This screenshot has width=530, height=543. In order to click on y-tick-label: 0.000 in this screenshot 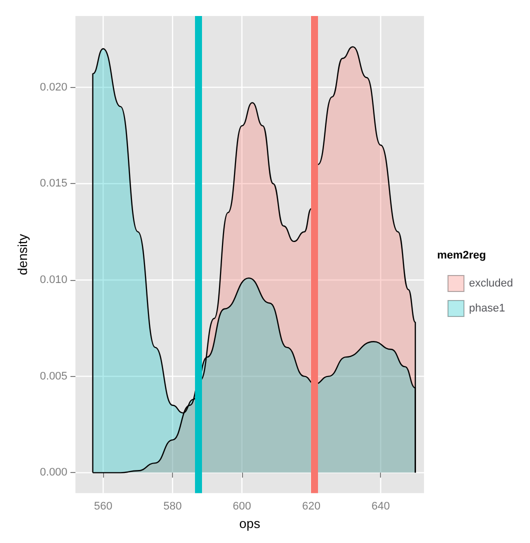, I will do `click(54, 472)`.